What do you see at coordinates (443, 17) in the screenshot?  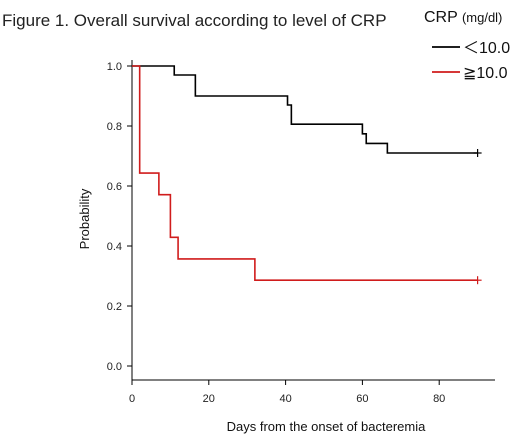 I see `legend-title-main: CRP` at bounding box center [443, 17].